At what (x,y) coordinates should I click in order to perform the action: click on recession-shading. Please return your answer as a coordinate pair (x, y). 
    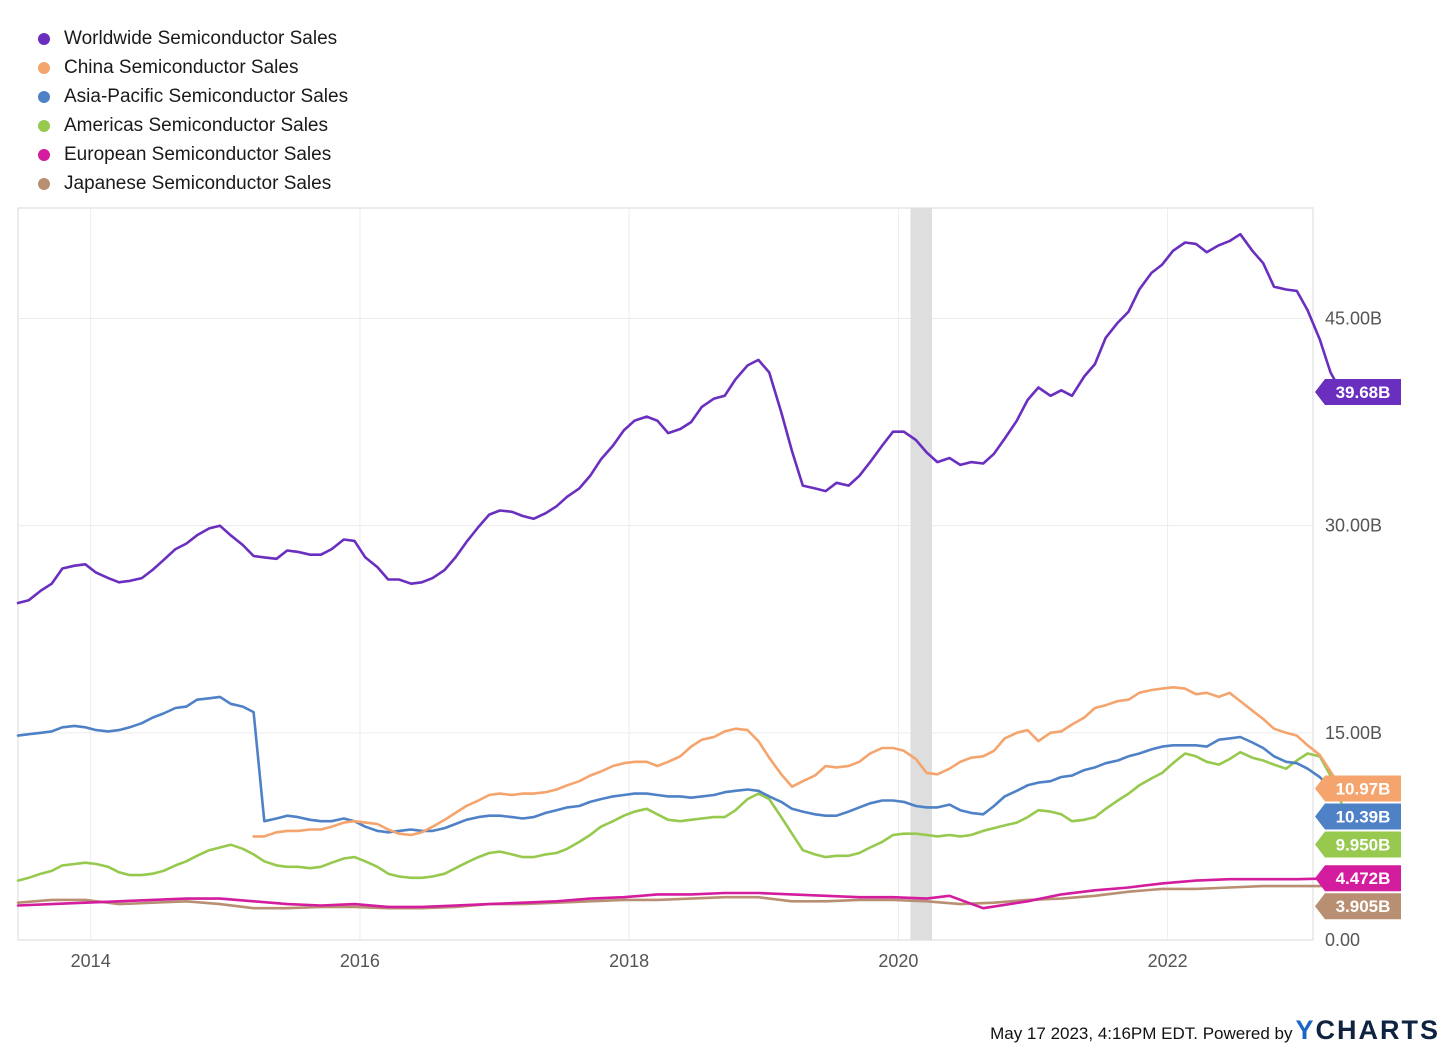
    Looking at the image, I should click on (921, 574).